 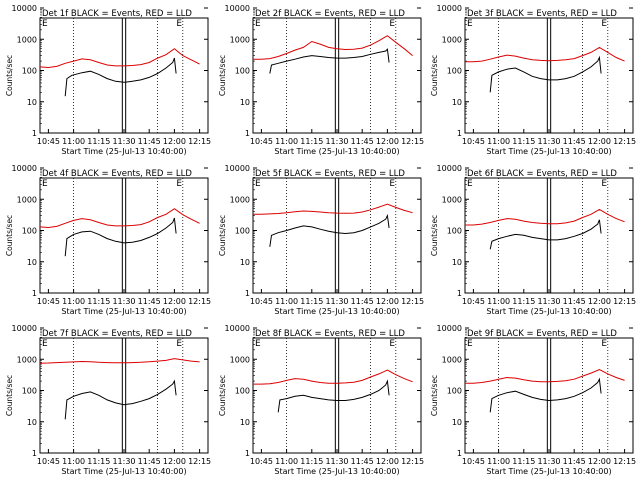 I want to click on panel-title: Det 8f BLACK = Events, RED = LLD, so click(x=330, y=334).